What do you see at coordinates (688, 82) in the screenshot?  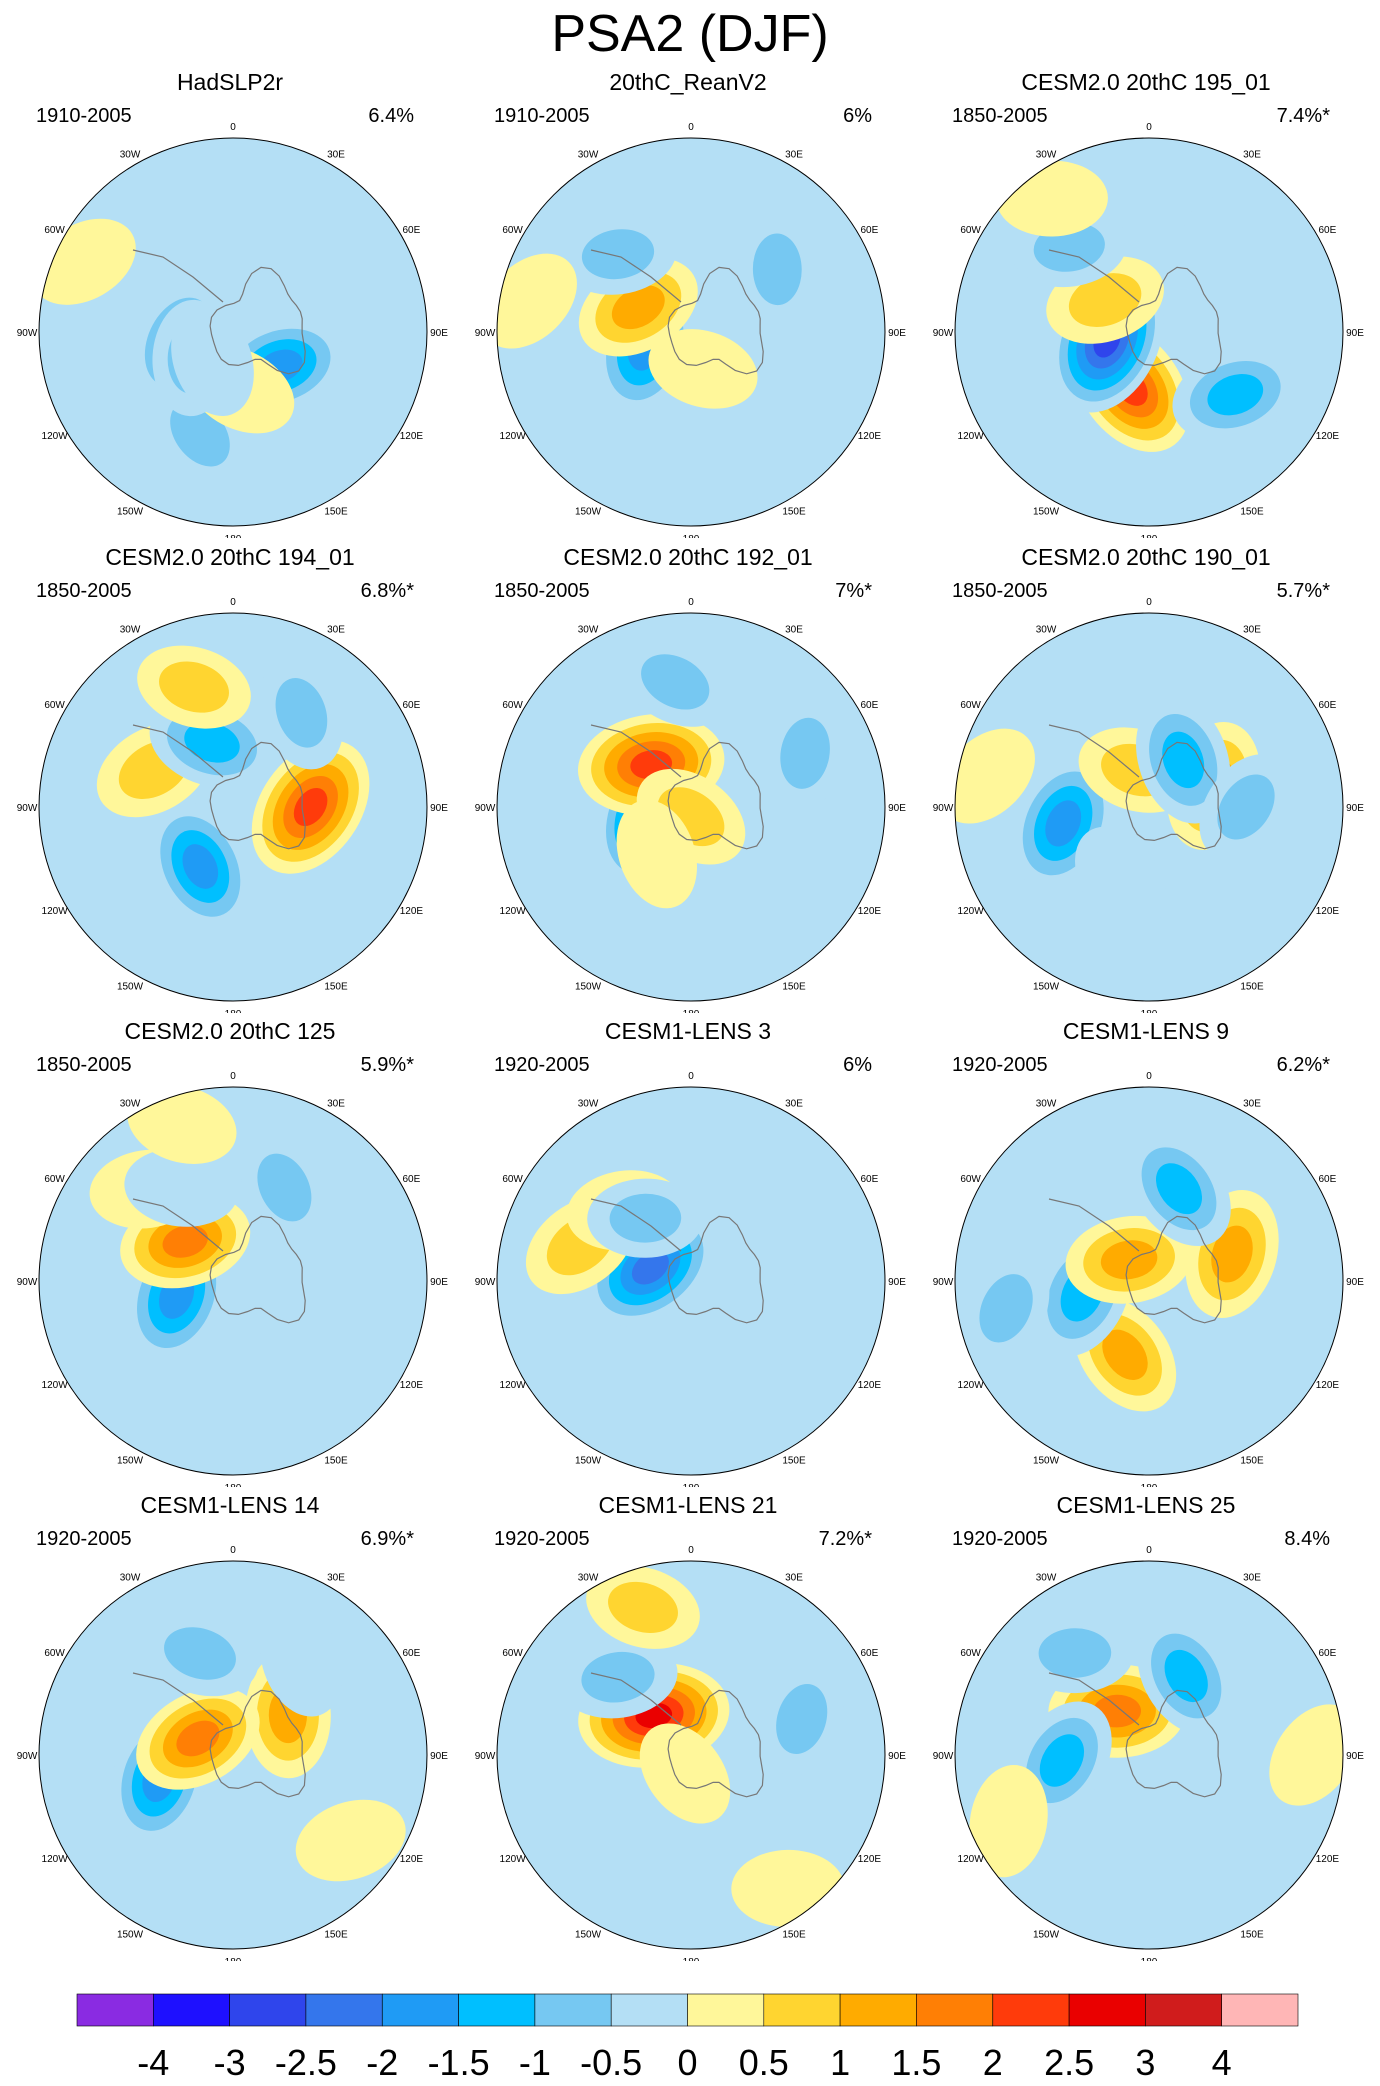 I see `panel-title: 20thC_ReanV2` at bounding box center [688, 82].